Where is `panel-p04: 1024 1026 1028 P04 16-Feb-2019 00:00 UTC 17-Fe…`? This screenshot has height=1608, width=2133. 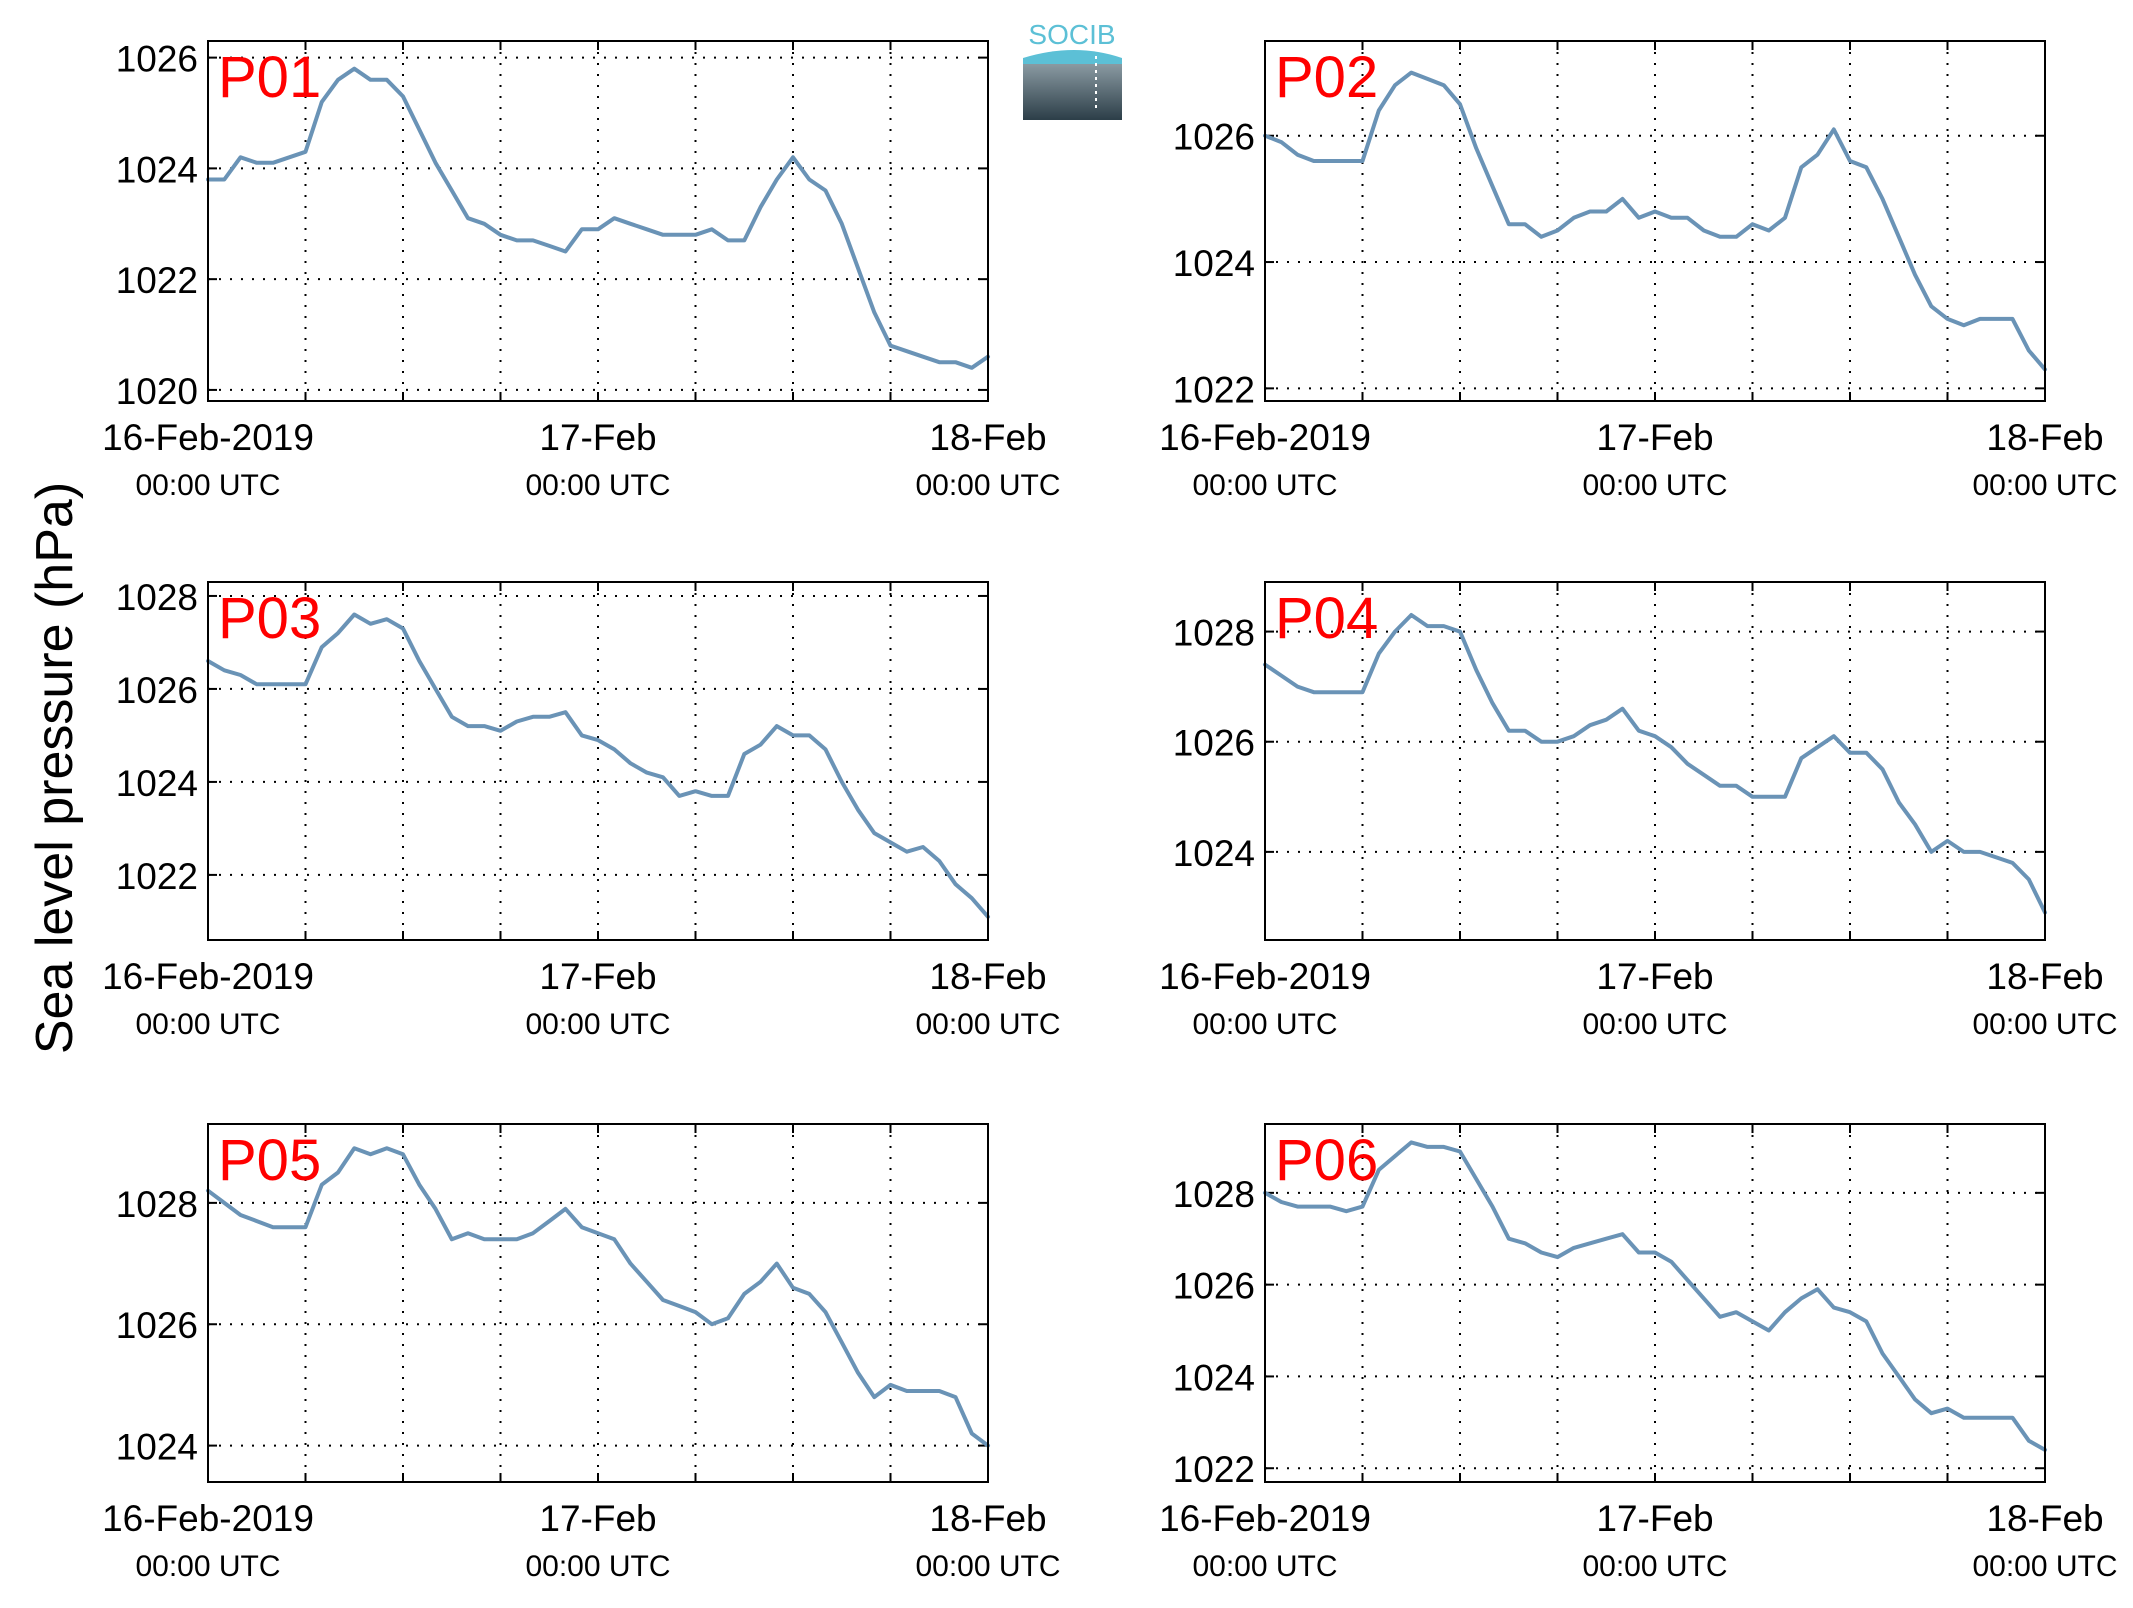
panel-p04: 1024 1026 1028 P04 16-Feb-2019 00:00 UTC 17-Fe… is located at coordinates (1638, 811).